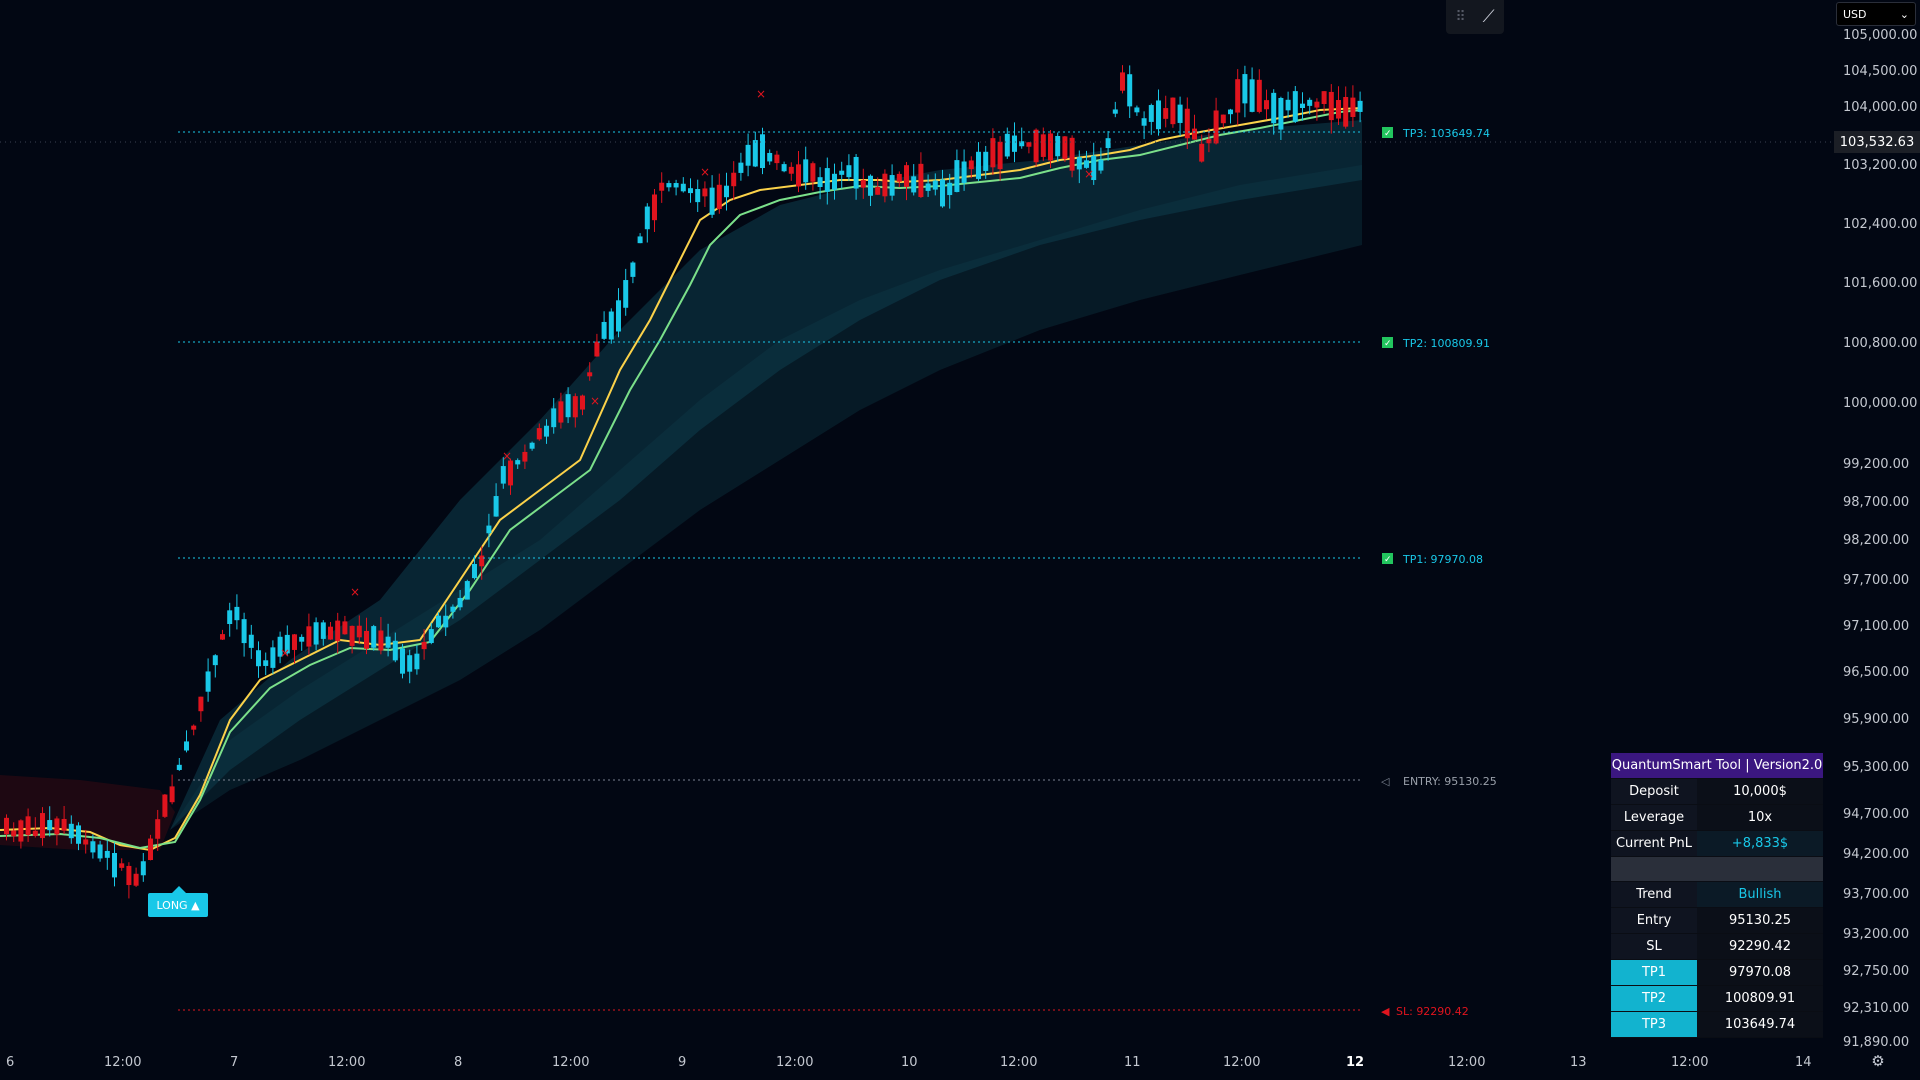  Describe the element at coordinates (1876, 814) in the screenshot. I see `price-tick: 94,700.00` at that location.